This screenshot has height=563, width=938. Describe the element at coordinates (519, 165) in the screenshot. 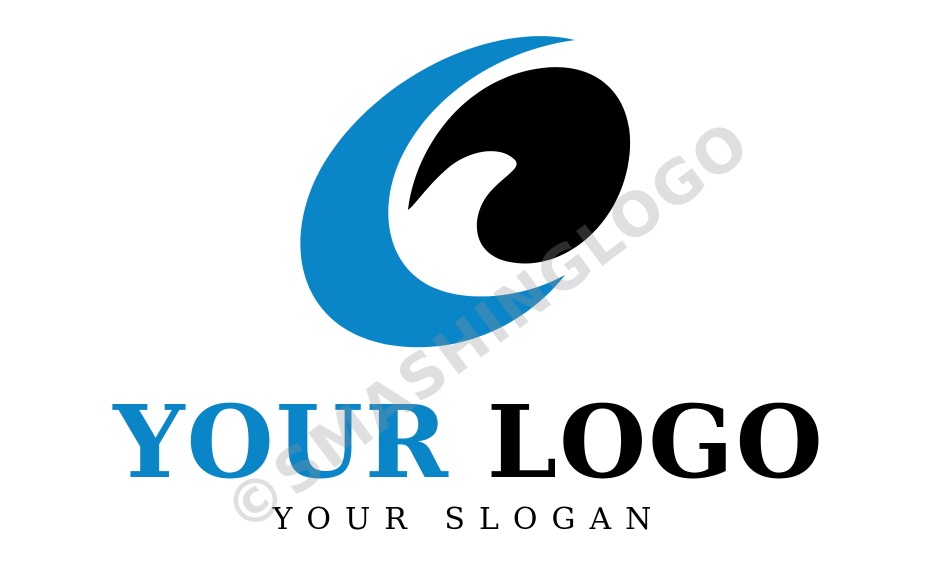

I see `black-wave-shape` at that location.